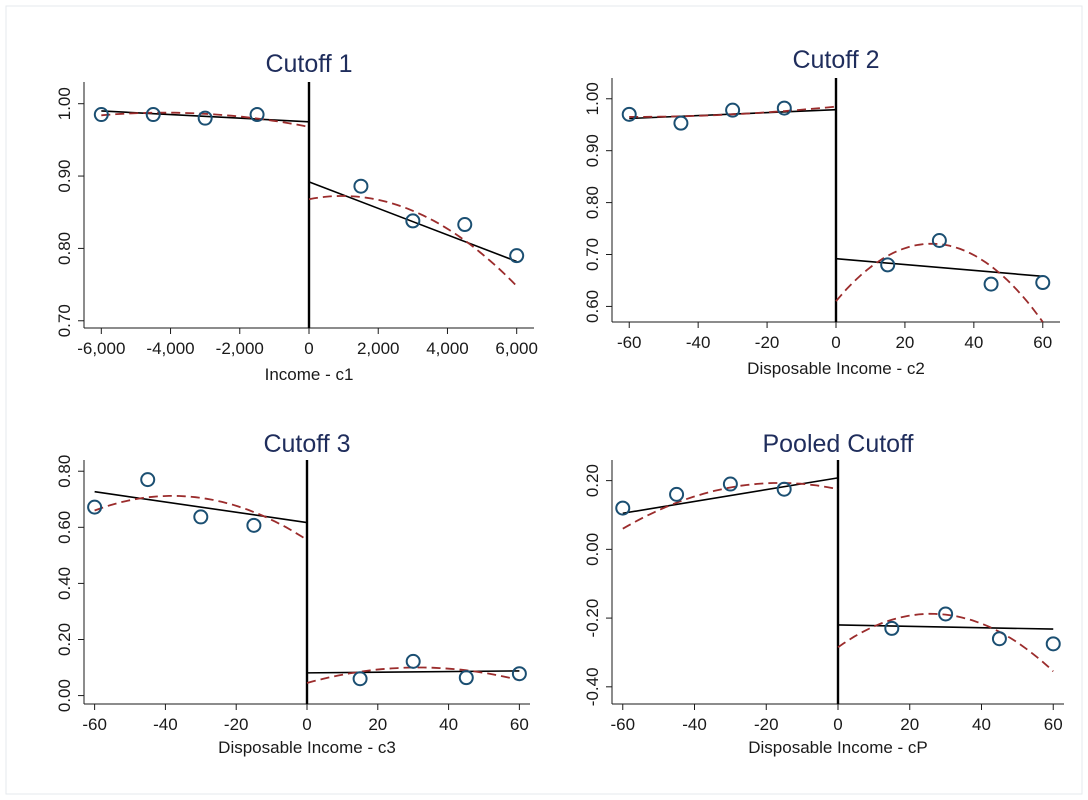 The width and height of the screenshot is (1088, 800). I want to click on x-tick-label: 6,000, so click(516, 348).